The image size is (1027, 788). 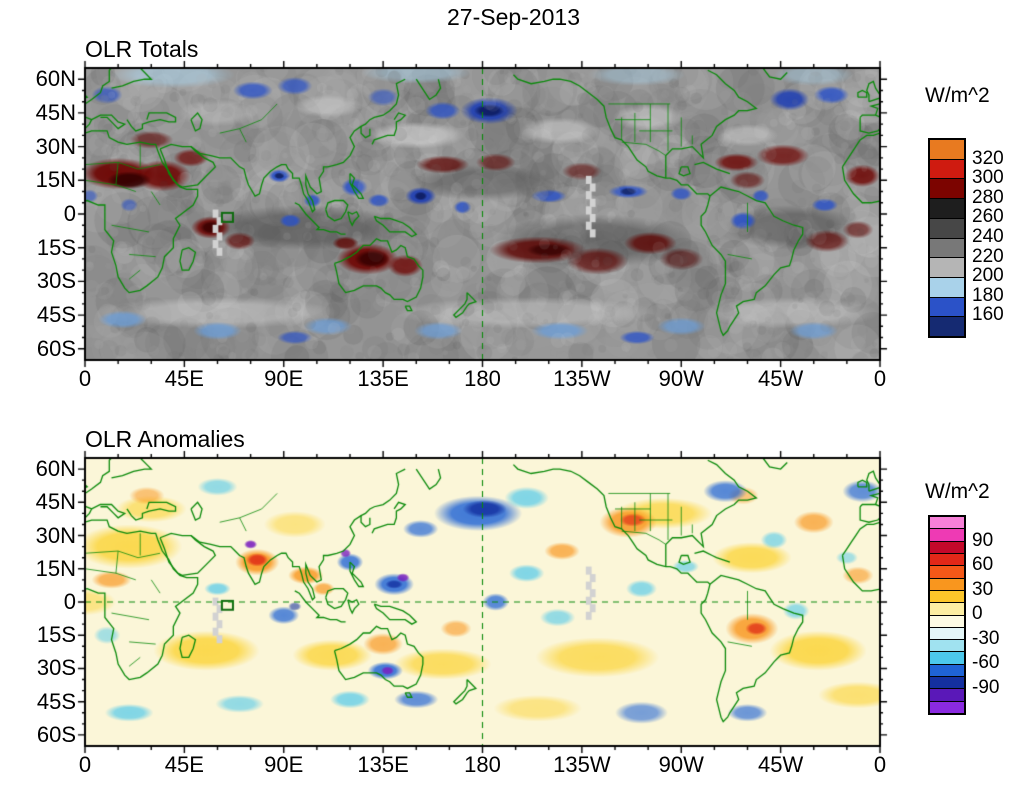 What do you see at coordinates (957, 95) in the screenshot?
I see `totals-colorbar-units: W/m^2` at bounding box center [957, 95].